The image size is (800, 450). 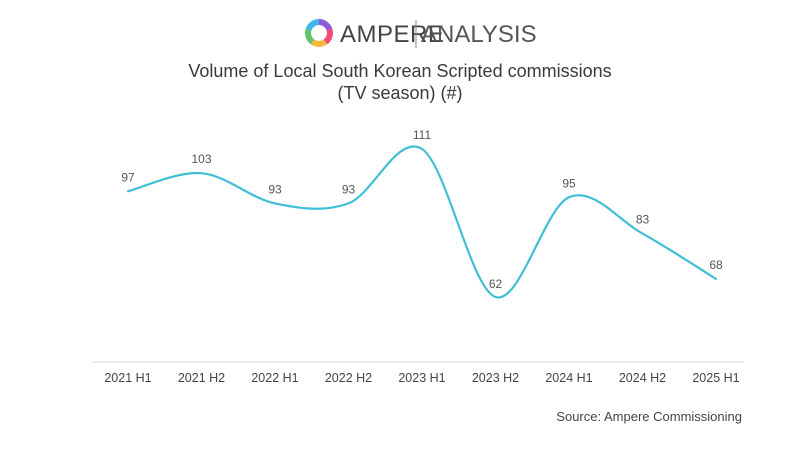 What do you see at coordinates (649, 416) in the screenshot?
I see `source-note: Source: Ampere Commissioning` at bounding box center [649, 416].